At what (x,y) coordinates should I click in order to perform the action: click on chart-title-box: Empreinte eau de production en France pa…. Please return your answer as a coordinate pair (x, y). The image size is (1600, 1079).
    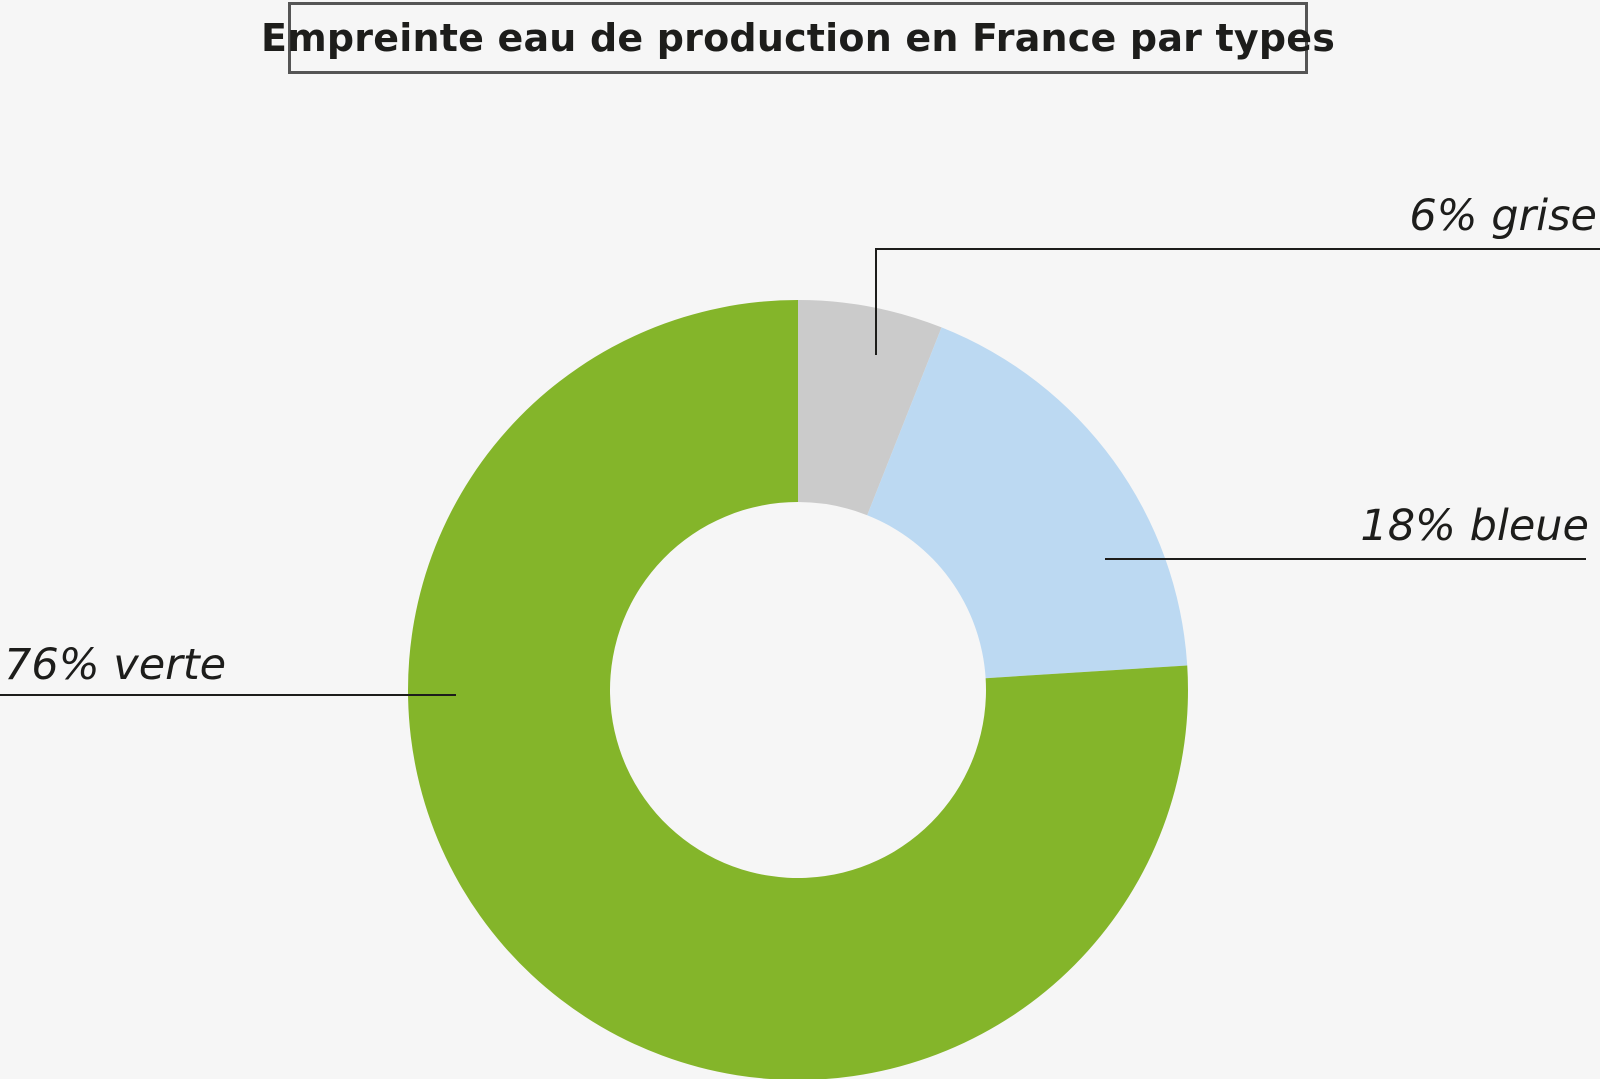
    Looking at the image, I should click on (798, 38).